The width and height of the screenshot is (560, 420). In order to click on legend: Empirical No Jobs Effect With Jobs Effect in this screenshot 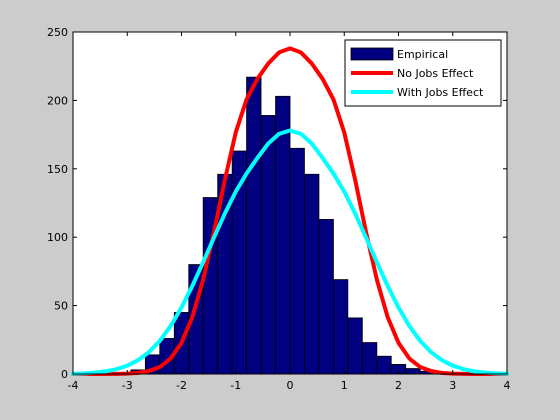, I will do `click(423, 73)`.